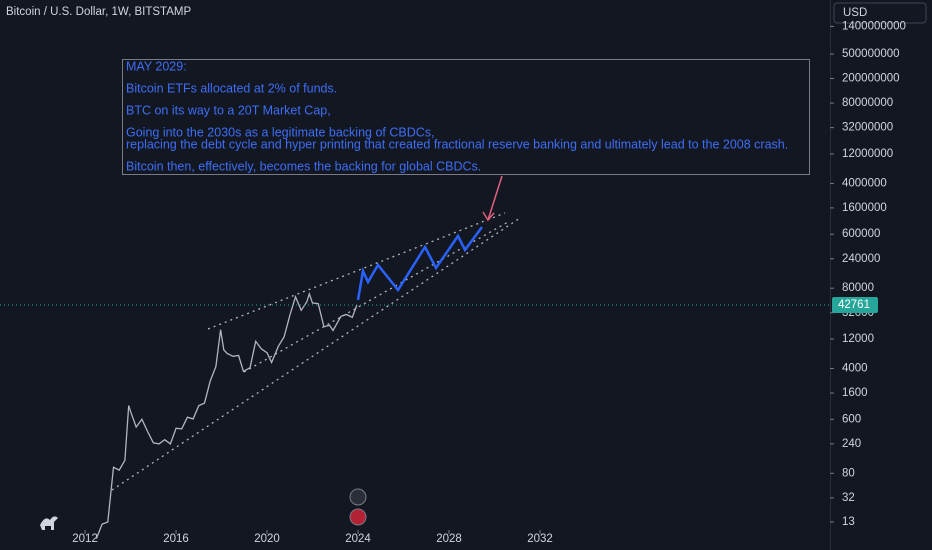 The image size is (932, 550). I want to click on pointer-arrow, so click(495, 198).